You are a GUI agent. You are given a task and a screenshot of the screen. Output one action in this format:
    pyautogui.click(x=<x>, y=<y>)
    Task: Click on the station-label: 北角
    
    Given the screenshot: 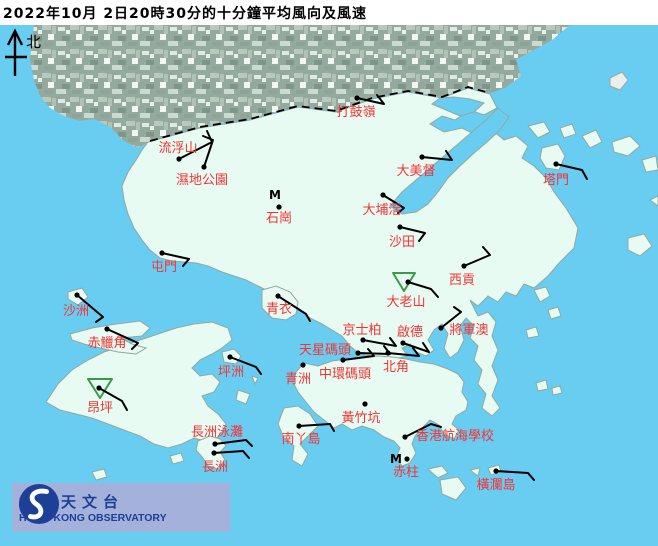 What is the action you would take?
    pyautogui.click(x=396, y=367)
    